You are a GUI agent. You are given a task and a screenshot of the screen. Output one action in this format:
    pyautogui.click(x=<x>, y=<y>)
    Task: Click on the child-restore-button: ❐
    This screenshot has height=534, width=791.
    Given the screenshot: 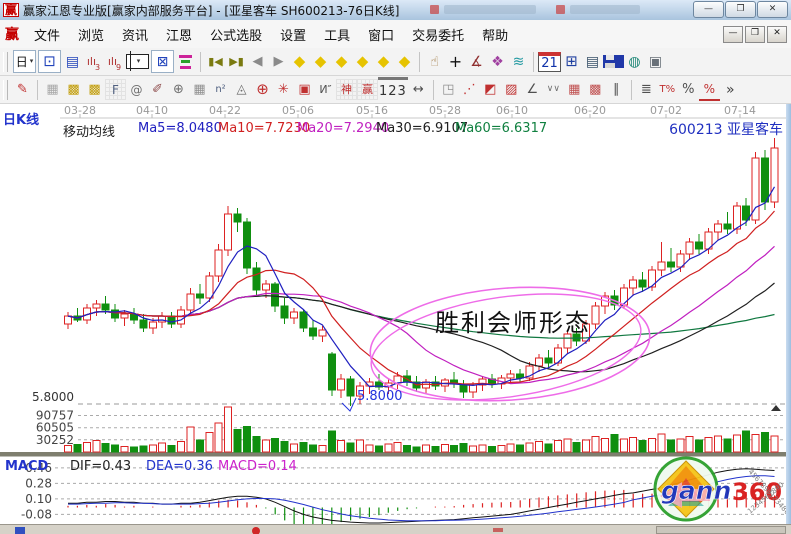 What is the action you would take?
    pyautogui.click(x=755, y=34)
    